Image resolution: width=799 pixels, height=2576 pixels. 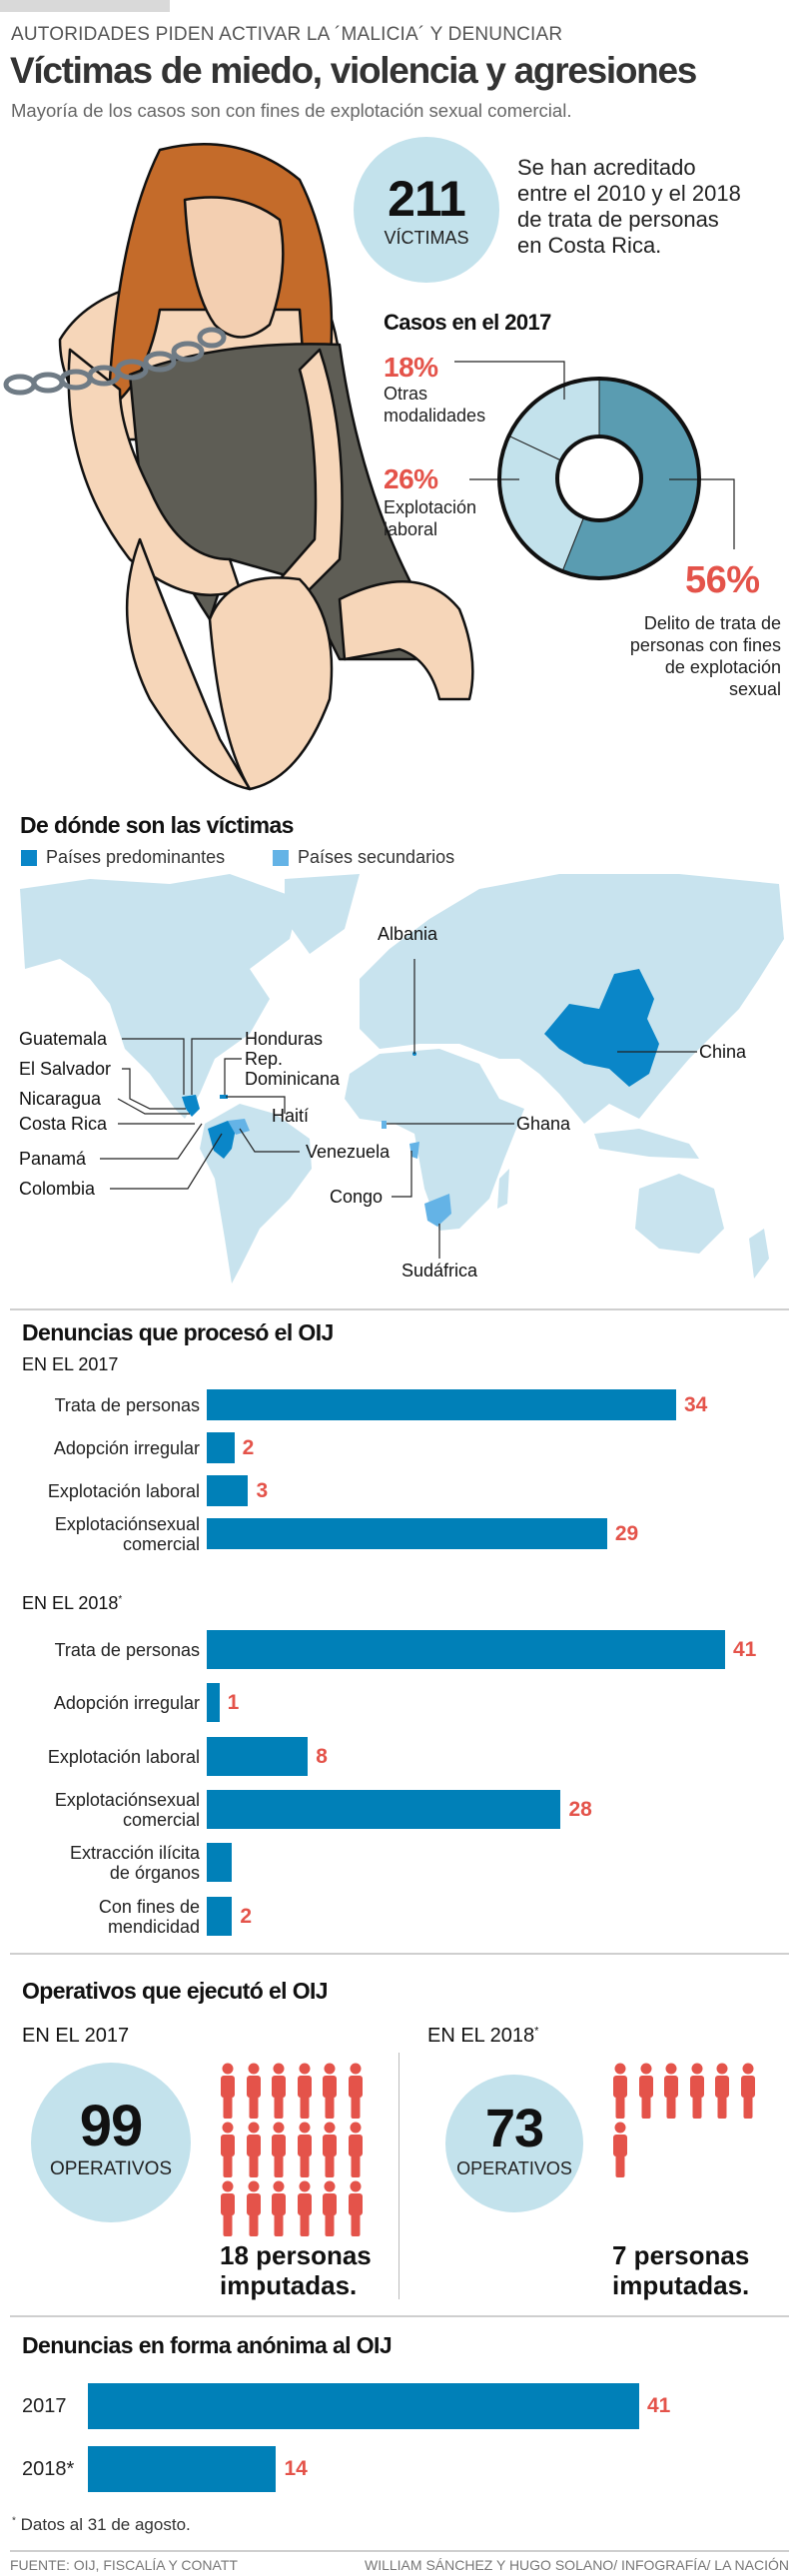 I want to click on operativos-title: Operativos que ejecutó el OIJ, so click(x=176, y=1991).